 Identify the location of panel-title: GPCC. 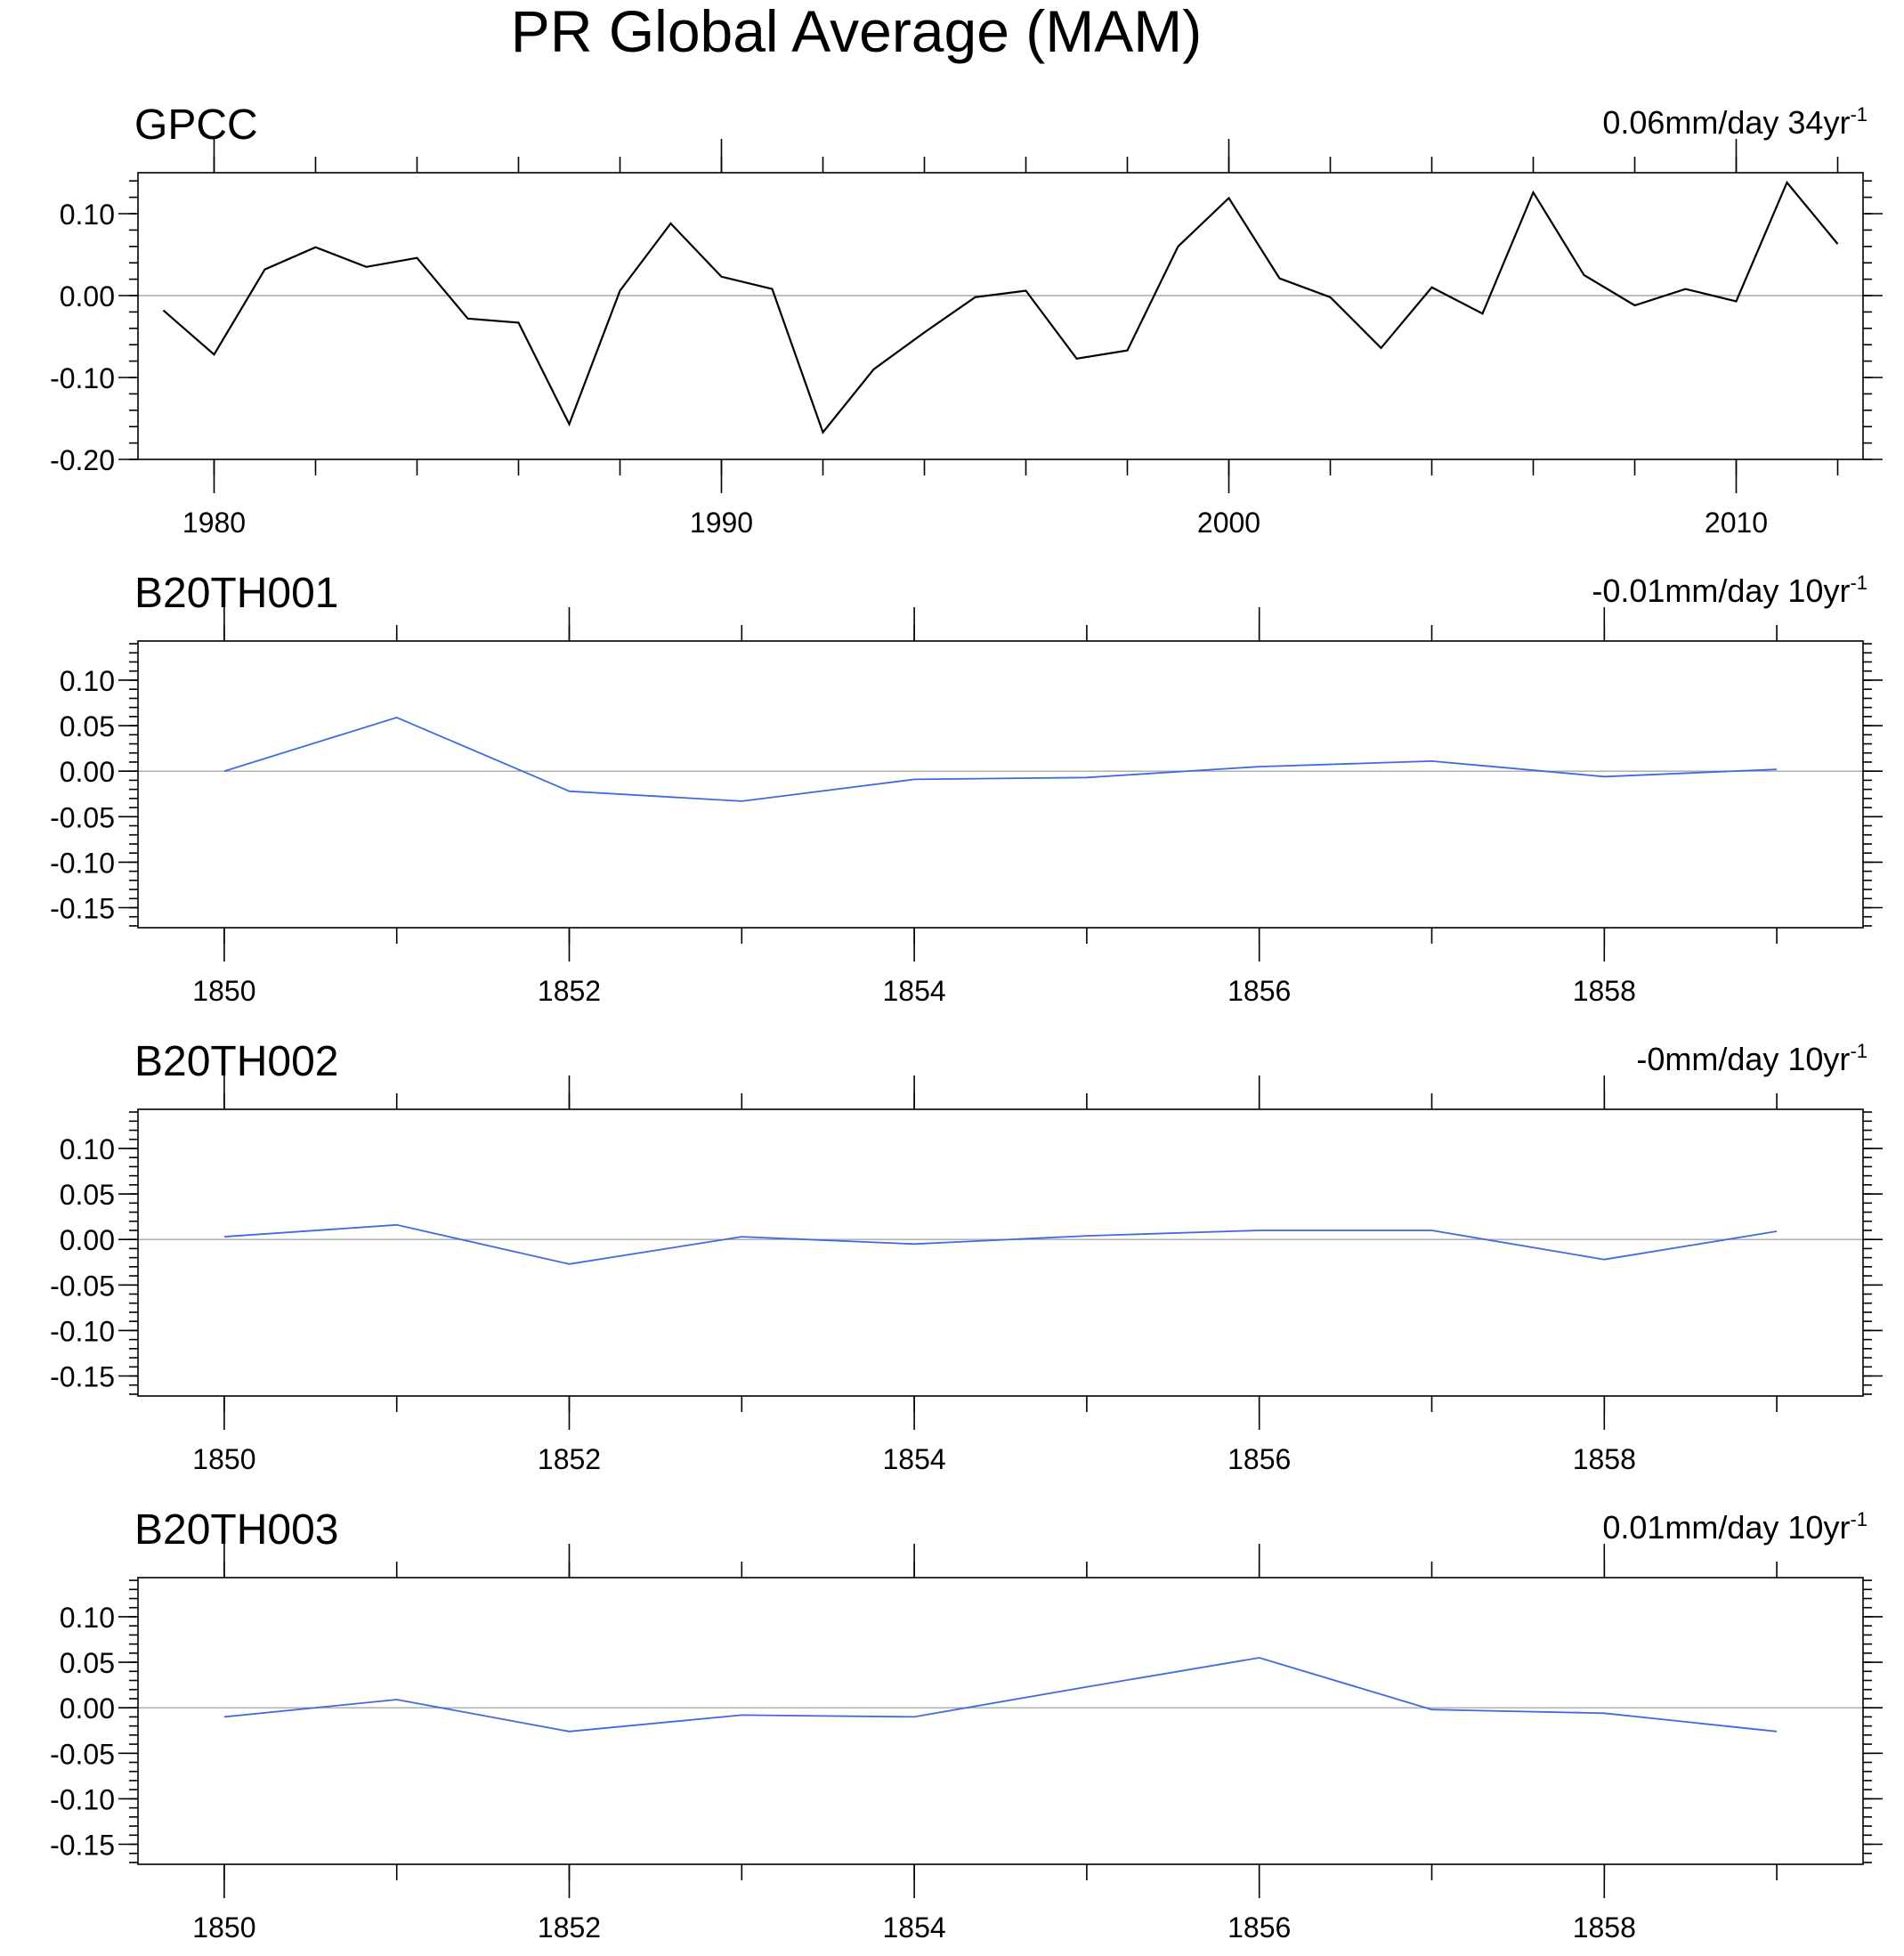
(196, 125).